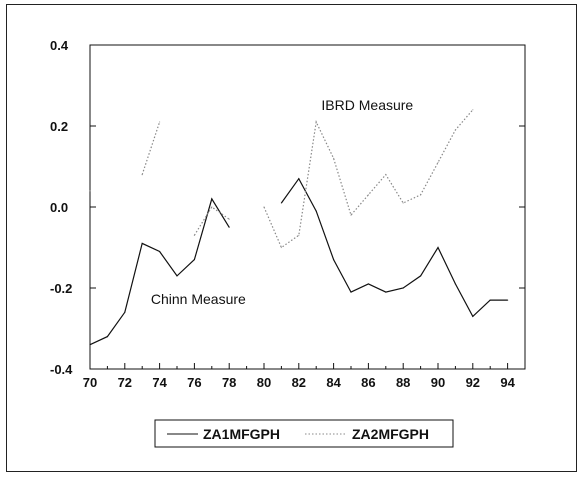 This screenshot has width=583, height=478. What do you see at coordinates (368, 382) in the screenshot?
I see `x-tick-label: 86` at bounding box center [368, 382].